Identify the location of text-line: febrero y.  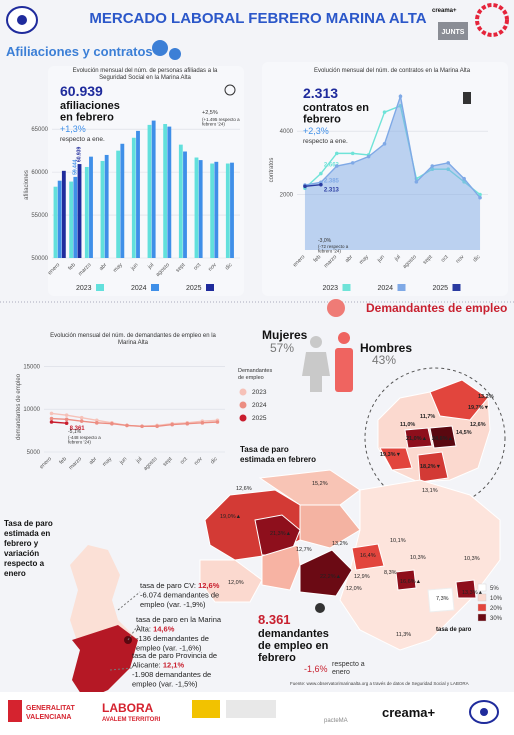
(21, 543).